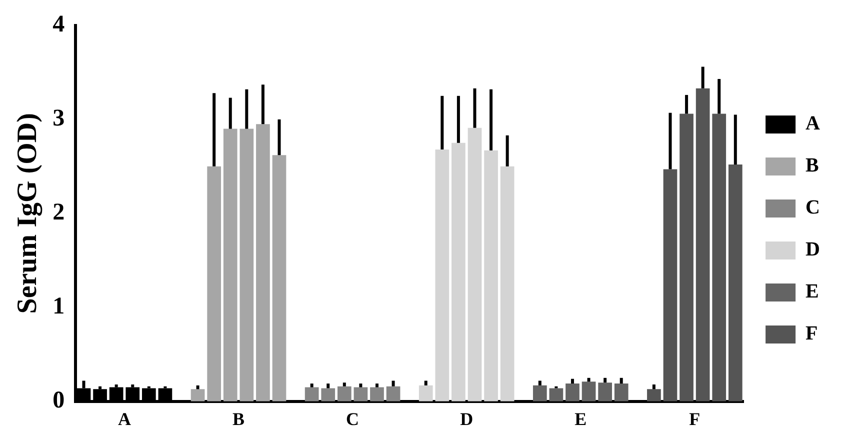 This screenshot has height=447, width=848. I want to click on y-axis-title: Serum IgG (OD), so click(28, 213).